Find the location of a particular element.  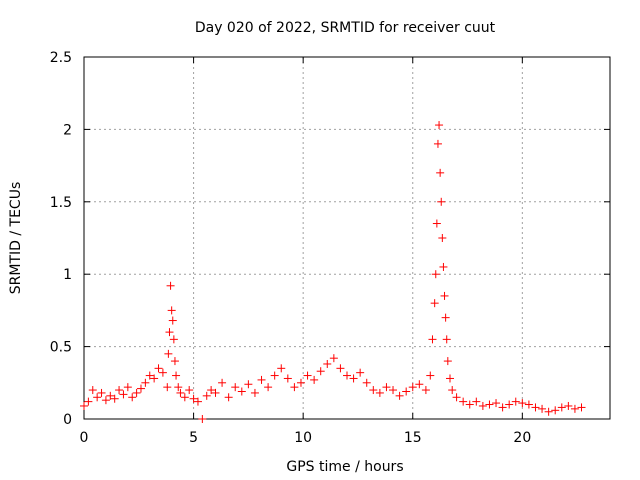

x-tick-label: 15 is located at coordinates (413, 438).